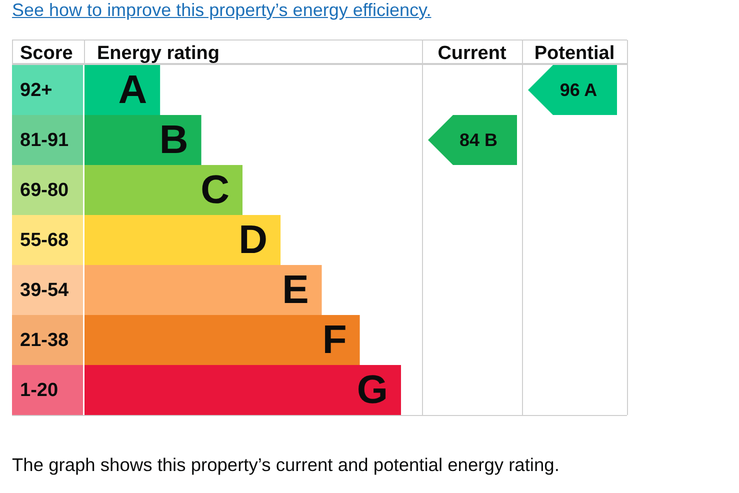 The width and height of the screenshot is (739, 493). What do you see at coordinates (36, 90) in the screenshot?
I see `y-tick-label: 92+` at bounding box center [36, 90].